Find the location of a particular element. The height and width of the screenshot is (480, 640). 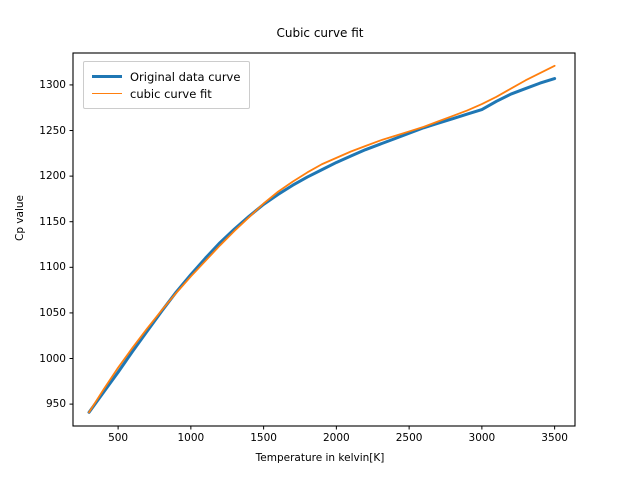

x-tick-label: 1000 is located at coordinates (191, 438).